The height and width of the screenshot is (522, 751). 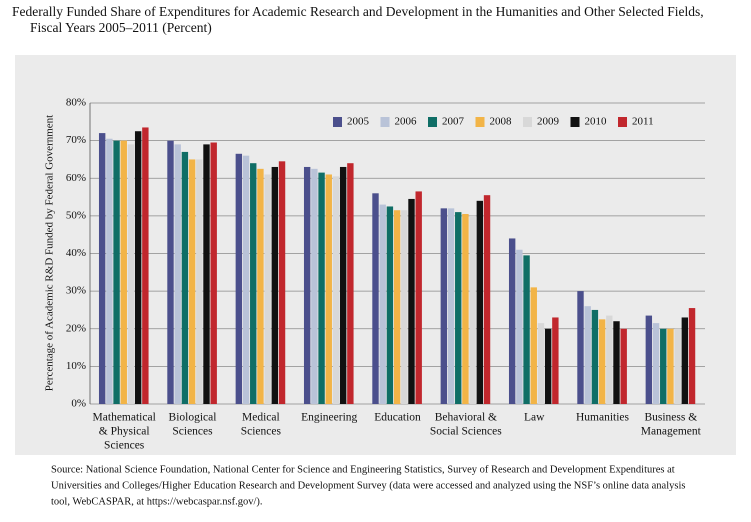 I want to click on x-tick-label: Humanities, so click(x=603, y=418).